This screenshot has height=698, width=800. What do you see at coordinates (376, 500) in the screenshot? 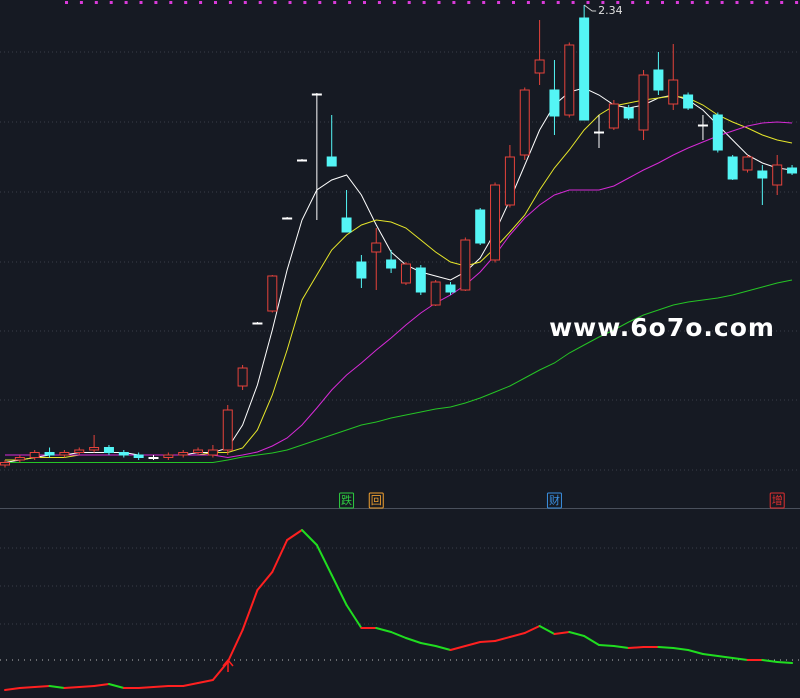
I see `signal-label: 回` at bounding box center [376, 500].